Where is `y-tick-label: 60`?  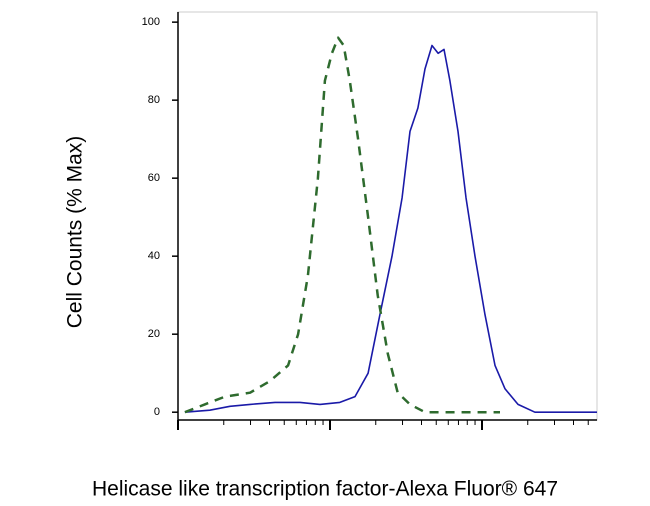
y-tick-label: 60 is located at coordinates (154, 178).